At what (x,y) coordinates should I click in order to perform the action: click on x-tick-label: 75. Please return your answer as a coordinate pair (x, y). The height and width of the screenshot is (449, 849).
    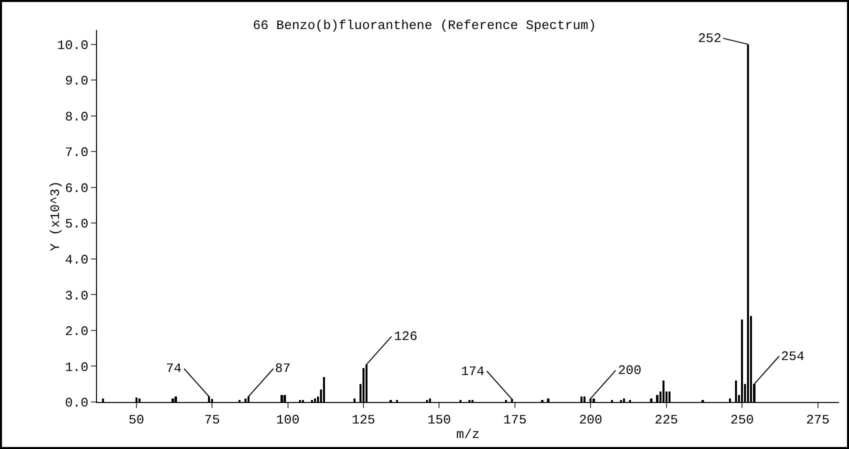
    Looking at the image, I should click on (212, 420).